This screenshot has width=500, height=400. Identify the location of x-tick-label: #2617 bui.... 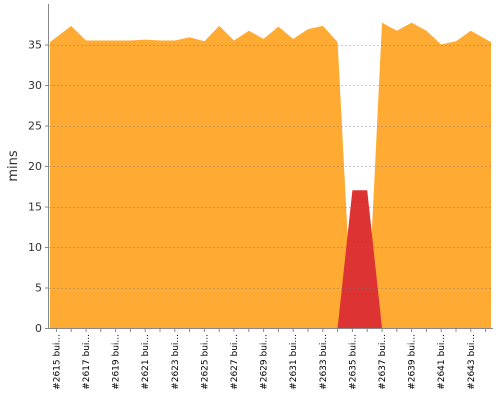
(87, 362).